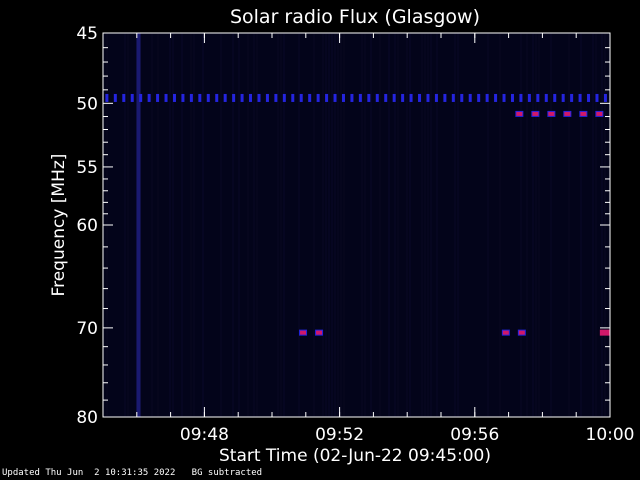 This screenshot has height=480, width=640. Describe the element at coordinates (604, 332) in the screenshot. I see `burst-segment` at that location.